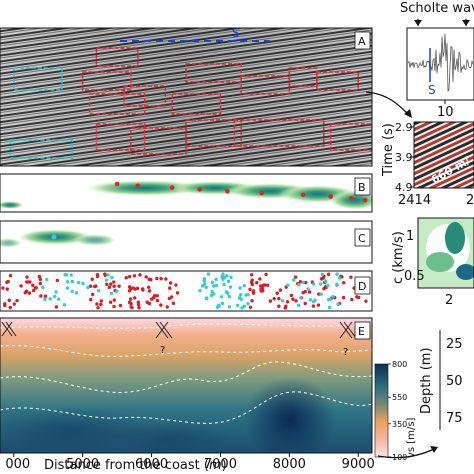 This screenshot has height=474, width=474. Describe the element at coordinates (399, 424) in the screenshot. I see `colorbar-tick-label: 350` at that location.